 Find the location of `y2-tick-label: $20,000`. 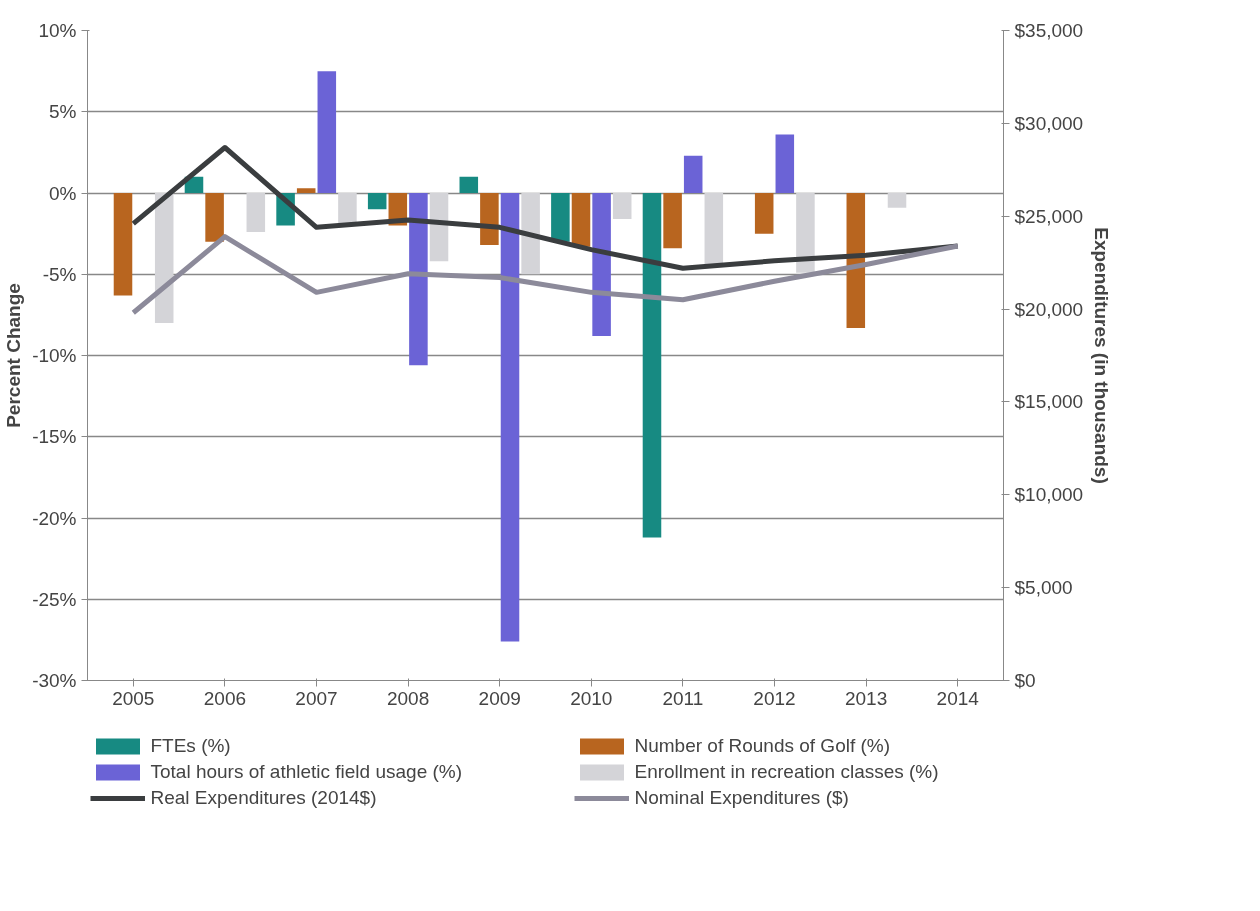

y2-tick-label: $20,000 is located at coordinates (1049, 309).